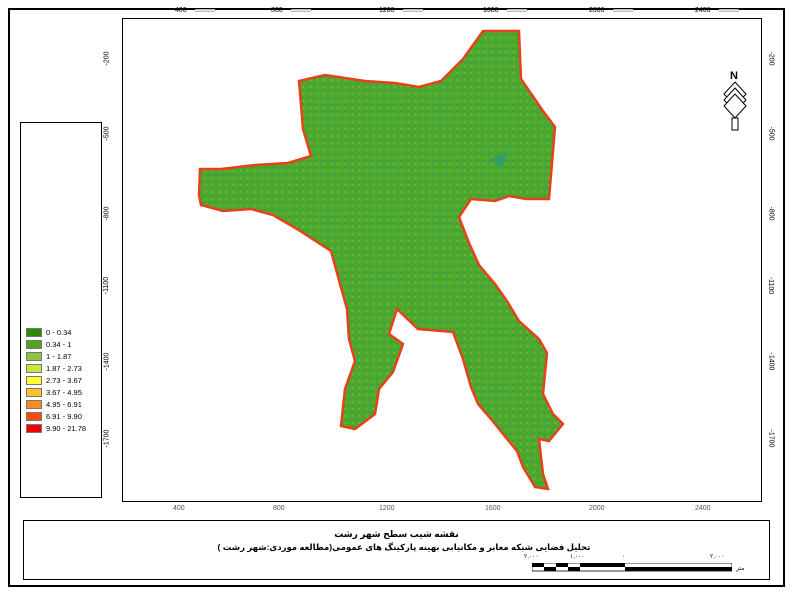 The image size is (795, 595). Describe the element at coordinates (64, 392) in the screenshot. I see `legend-label: 3.67 - 4.95` at that location.